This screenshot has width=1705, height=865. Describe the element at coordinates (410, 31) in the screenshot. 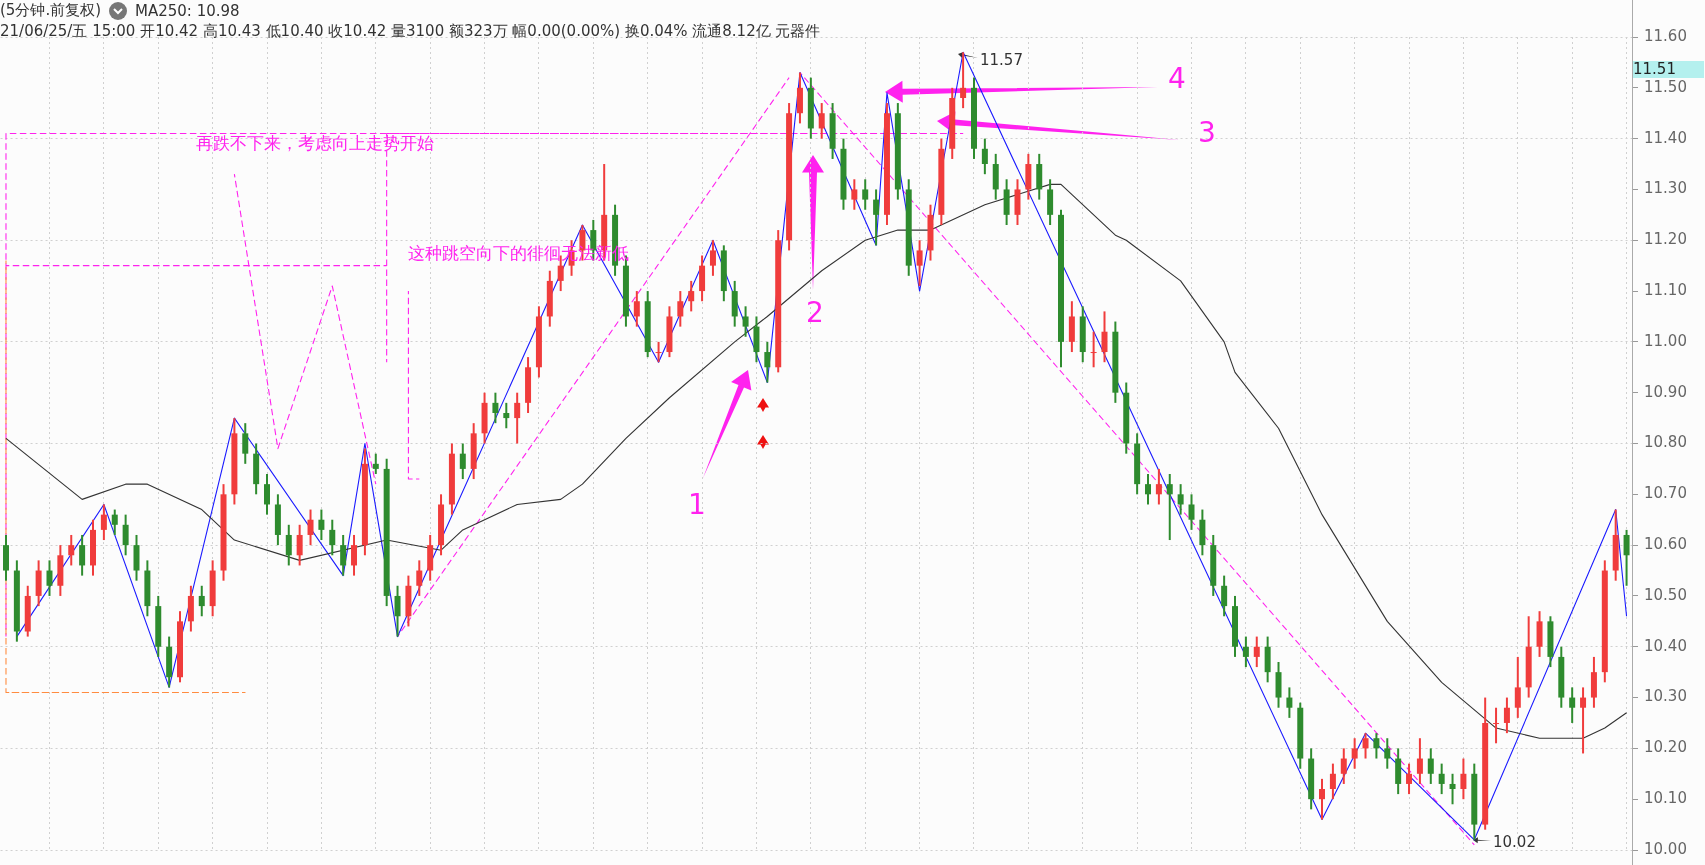

I see `chart-subtitle: 21/06/25/五 15:00 开10.42 高10.43 低10.40 收10.42 量3100 额323万 幅0.00(0.00%) 换0.04% 流通8.12亿 元器件` at that location.